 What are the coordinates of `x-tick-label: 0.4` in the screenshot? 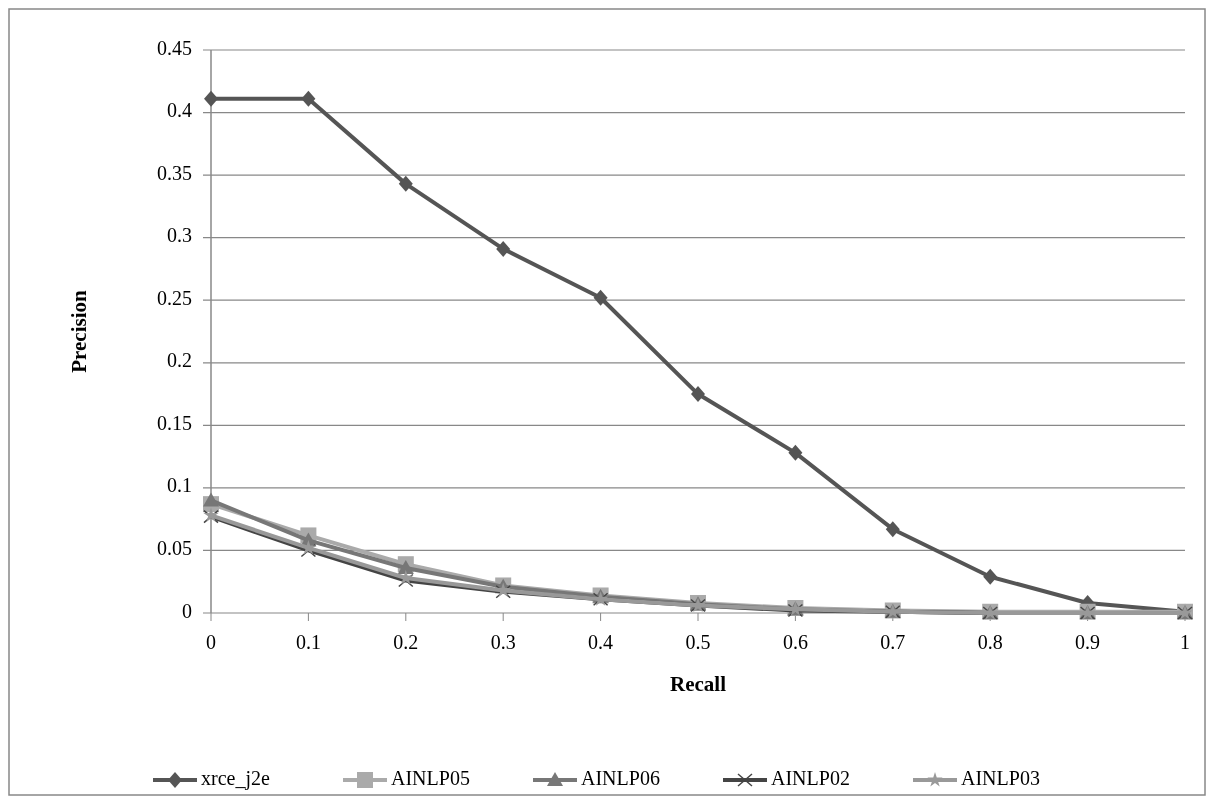 It's located at (601, 642).